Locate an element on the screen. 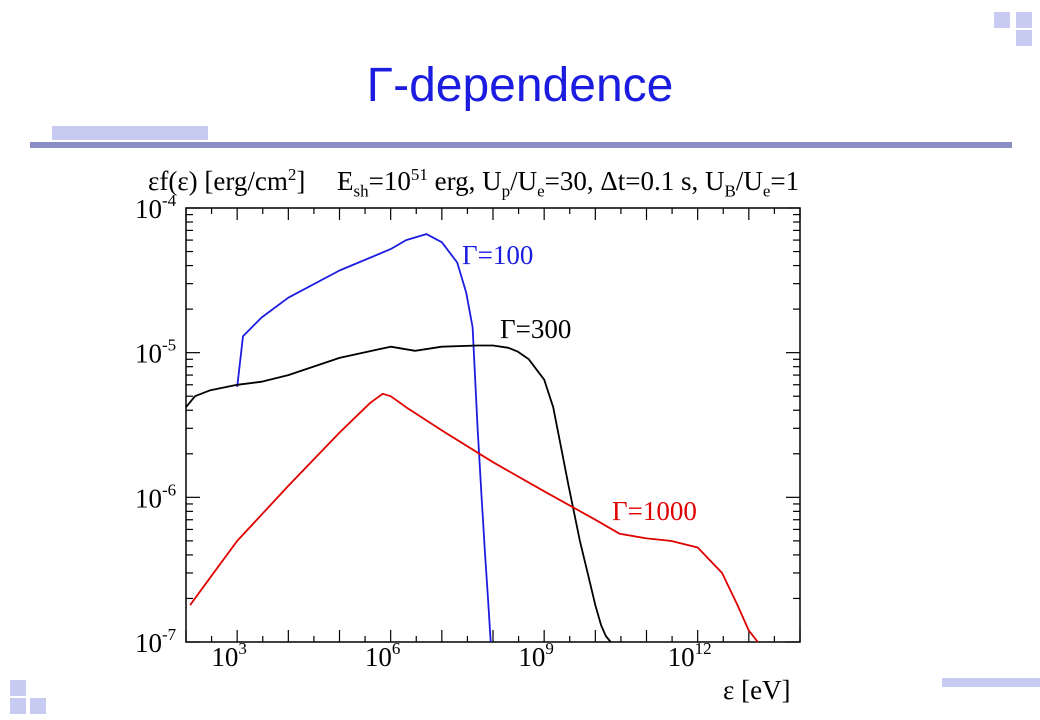  y-tick-label: 10⁻⁷ is located at coordinates (156, 641).